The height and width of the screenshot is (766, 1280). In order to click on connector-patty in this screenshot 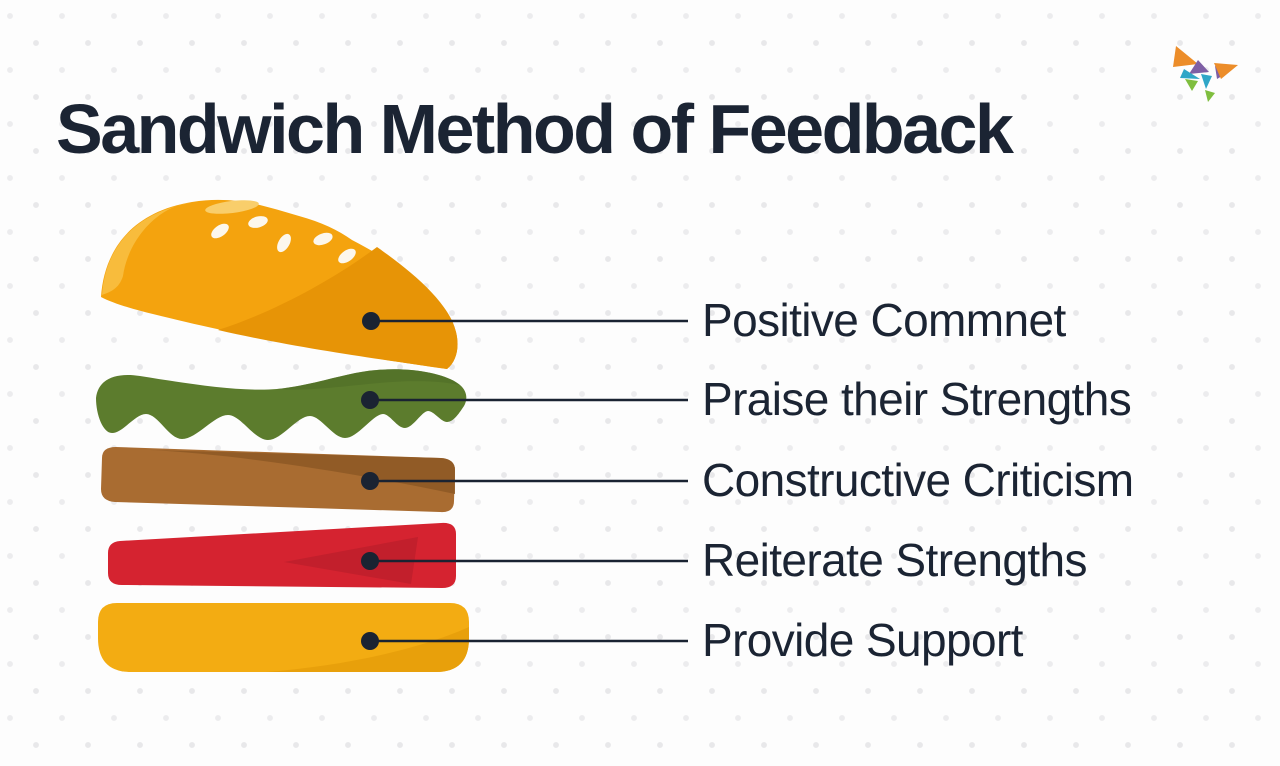, I will do `click(524, 481)`.